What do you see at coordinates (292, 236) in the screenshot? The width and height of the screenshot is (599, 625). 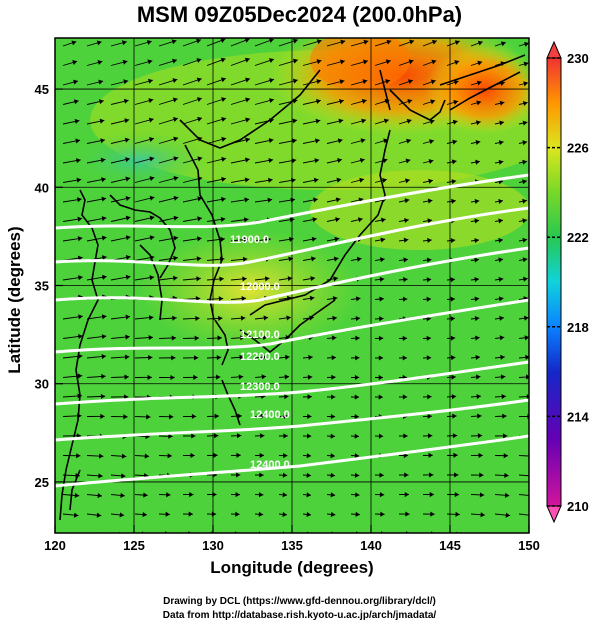 I see `height-contour-line` at bounding box center [292, 236].